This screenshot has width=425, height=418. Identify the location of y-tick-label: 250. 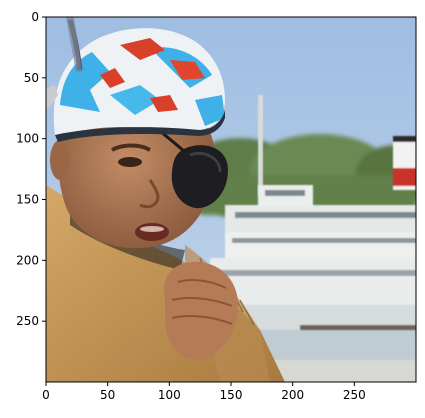
(27, 321).